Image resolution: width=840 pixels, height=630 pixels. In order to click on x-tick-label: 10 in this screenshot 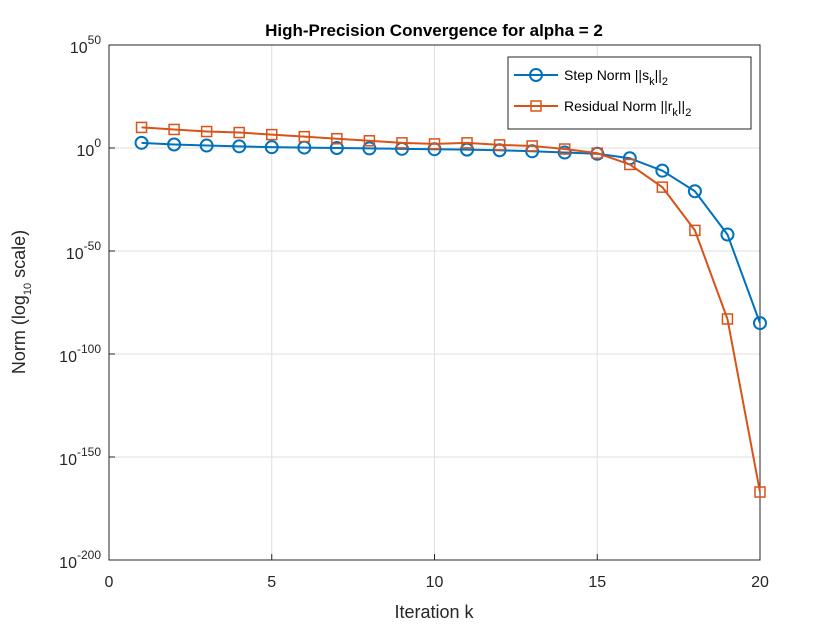, I will do `click(435, 582)`.